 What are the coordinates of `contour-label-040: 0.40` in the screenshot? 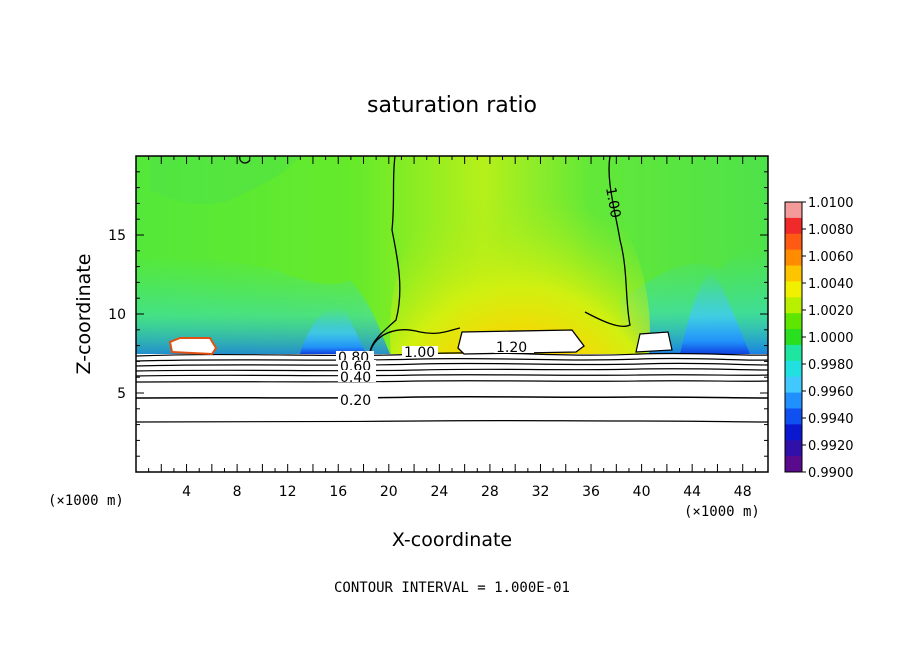 It's located at (355, 378).